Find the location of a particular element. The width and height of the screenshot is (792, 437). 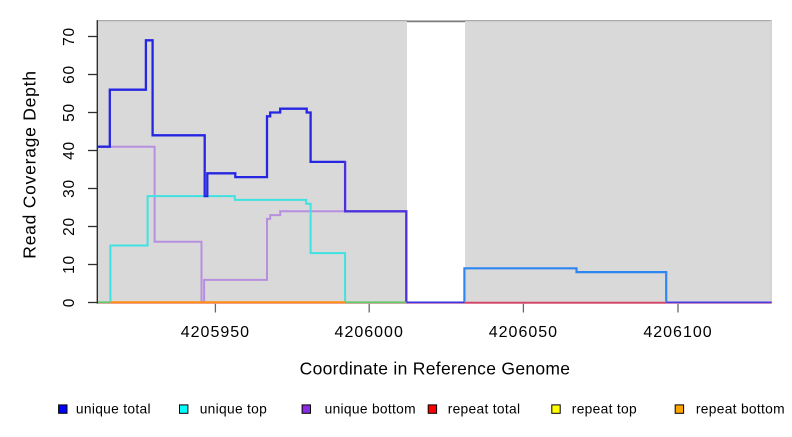

svg-text: repeat top is located at coordinates (604, 409).